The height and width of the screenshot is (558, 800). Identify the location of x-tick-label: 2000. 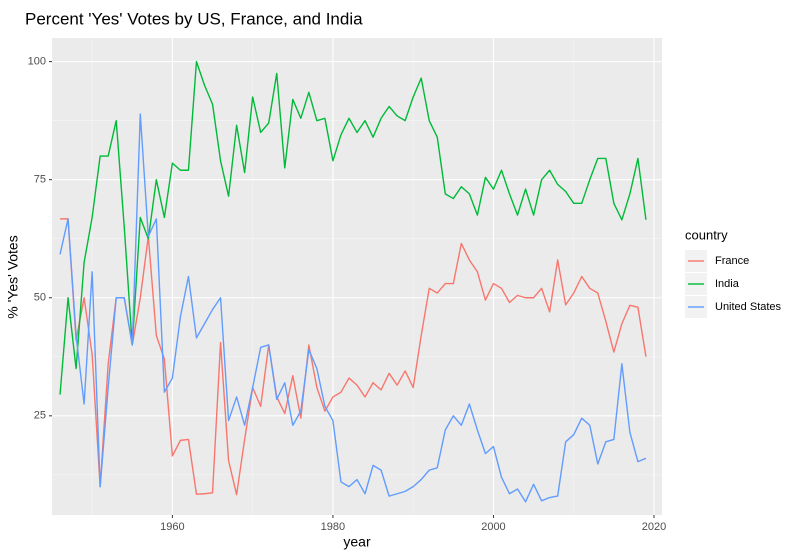
(493, 527).